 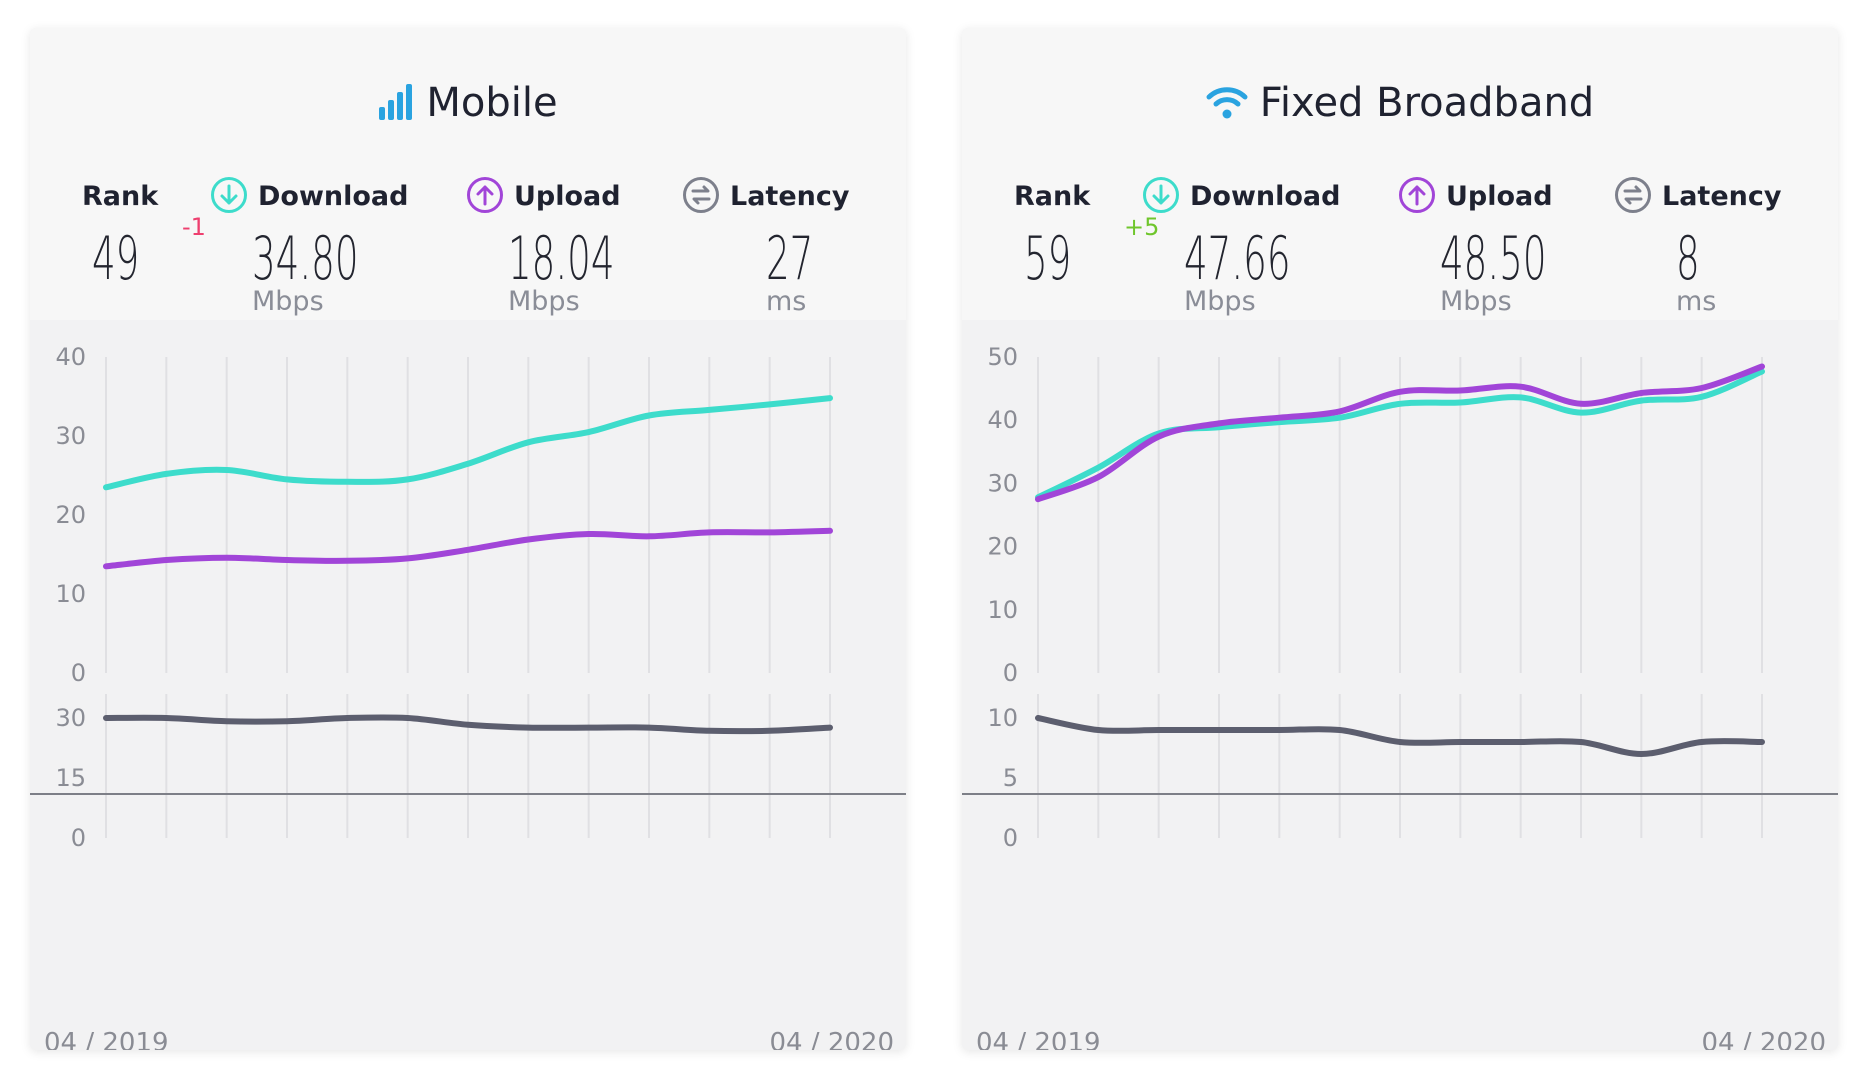 What do you see at coordinates (561, 259) in the screenshot?
I see `upload-value: 18.04` at bounding box center [561, 259].